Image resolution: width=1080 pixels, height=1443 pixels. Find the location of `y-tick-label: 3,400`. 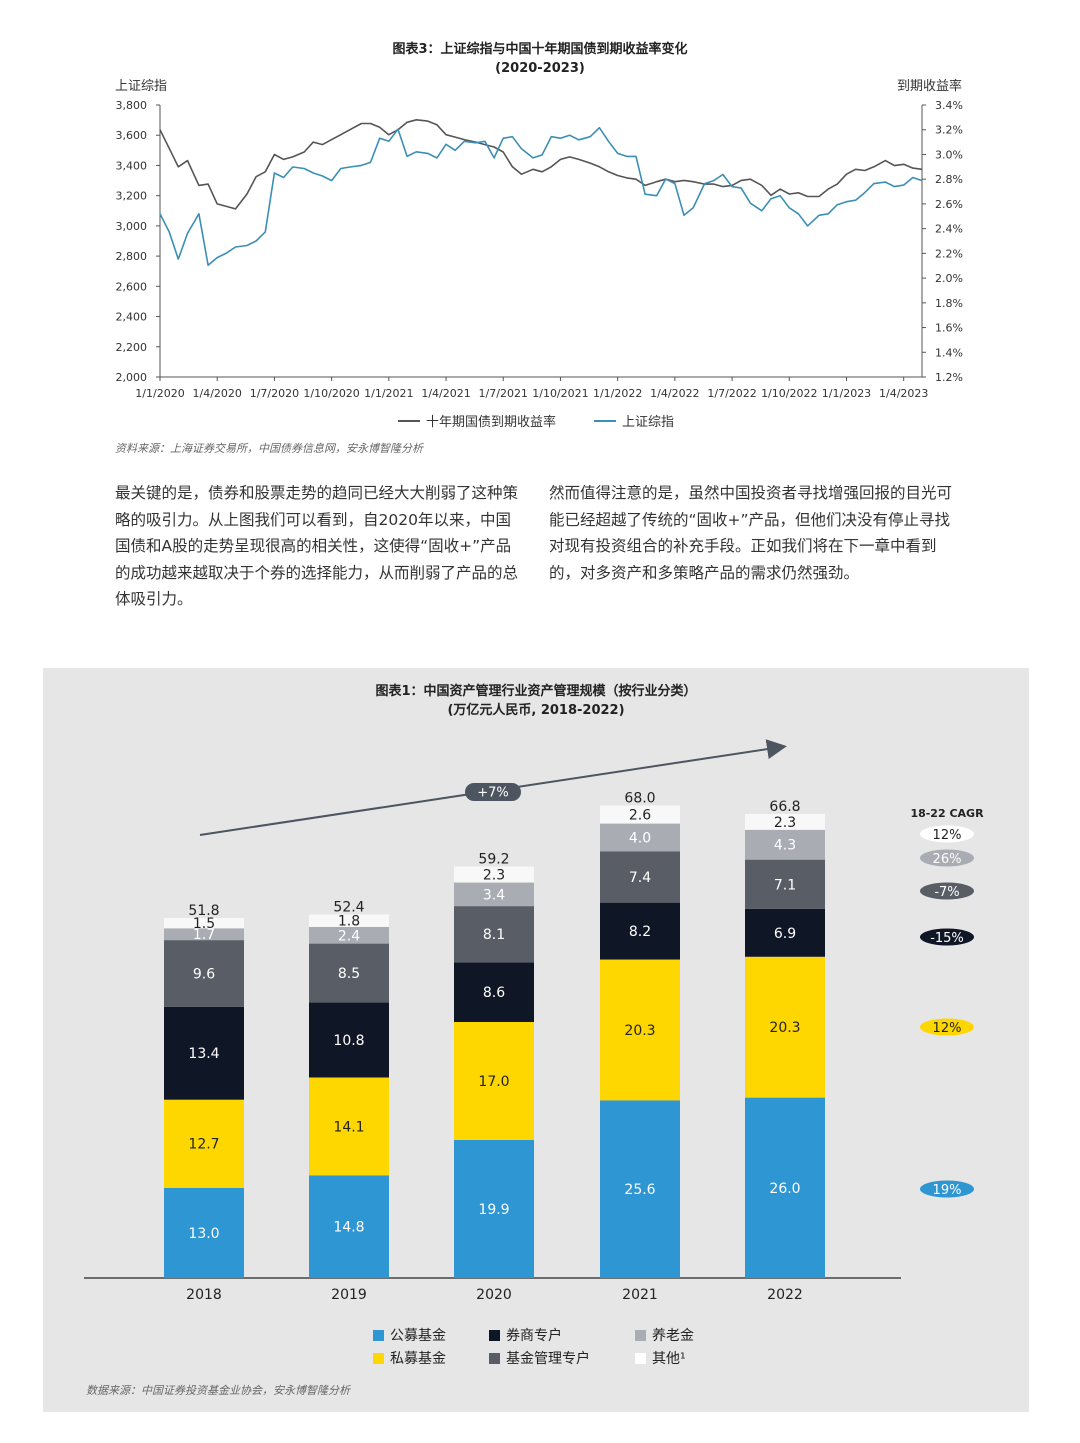

y-tick-label: 3,400 is located at coordinates (132, 165).